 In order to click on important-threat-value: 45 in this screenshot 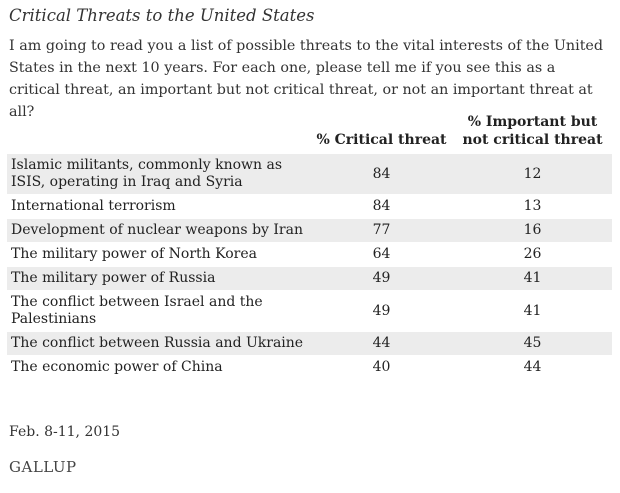, I will do `click(532, 343)`.